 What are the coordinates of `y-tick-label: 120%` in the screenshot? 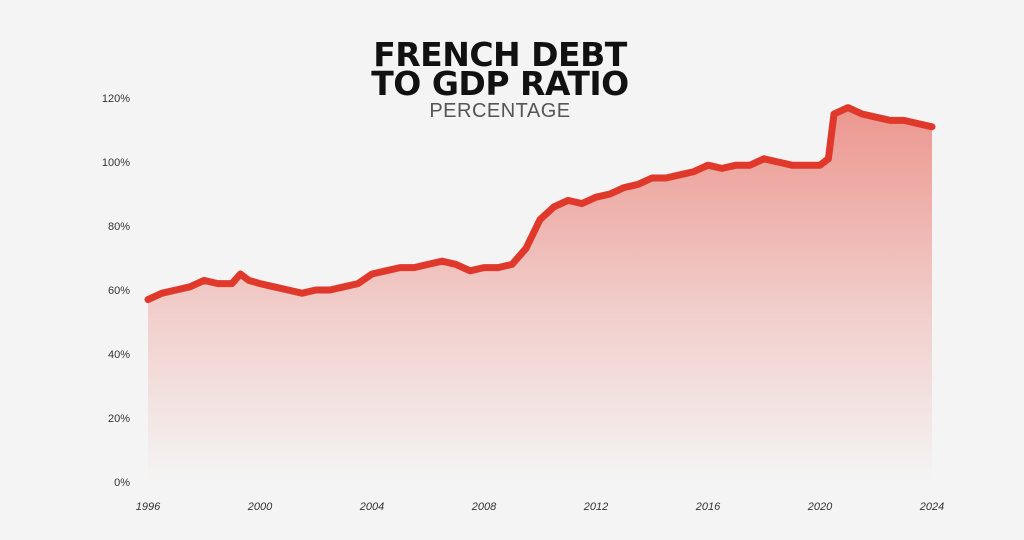 It's located at (116, 99).